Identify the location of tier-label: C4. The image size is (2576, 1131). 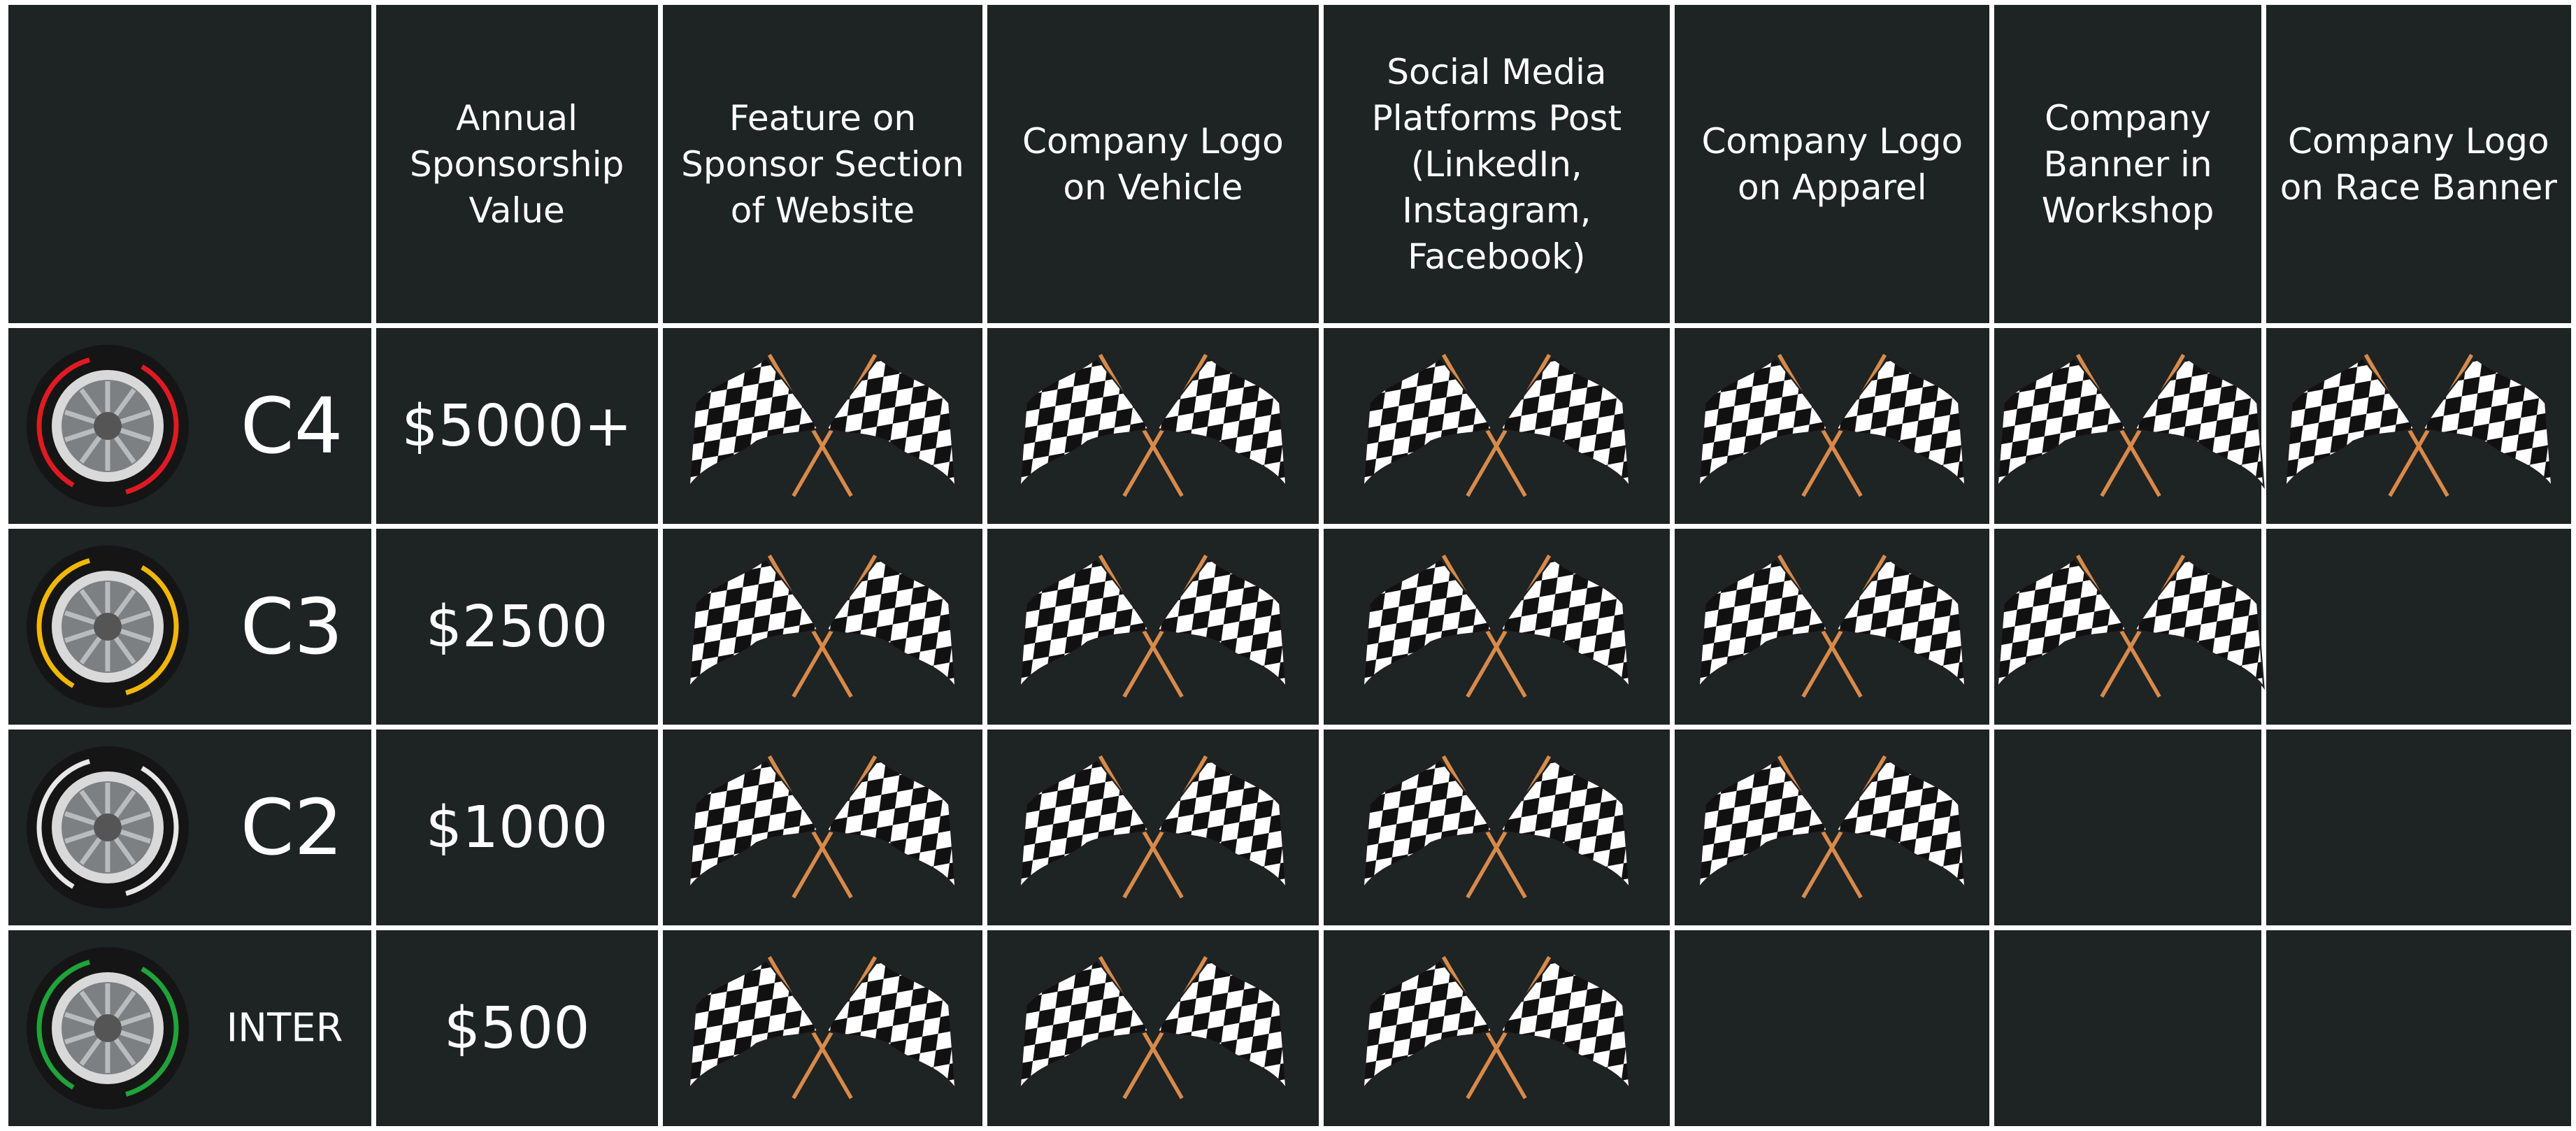
(291, 426).